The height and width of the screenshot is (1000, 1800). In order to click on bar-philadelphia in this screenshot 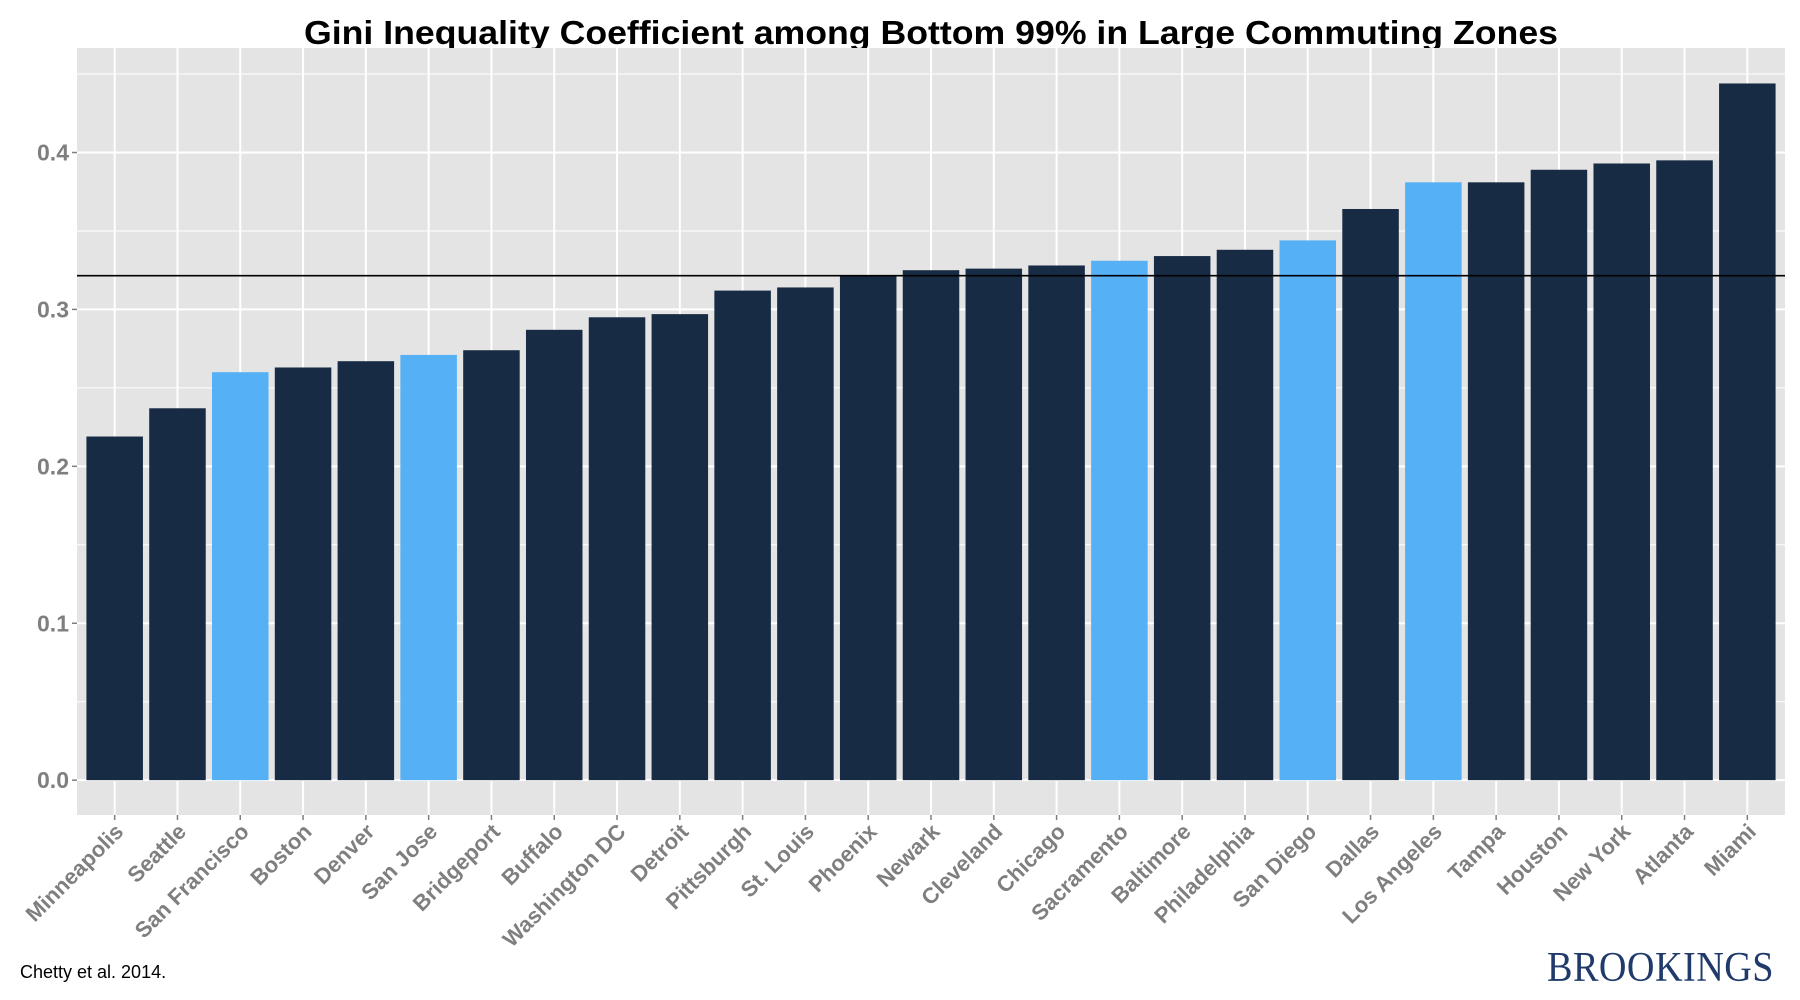, I will do `click(1245, 515)`.